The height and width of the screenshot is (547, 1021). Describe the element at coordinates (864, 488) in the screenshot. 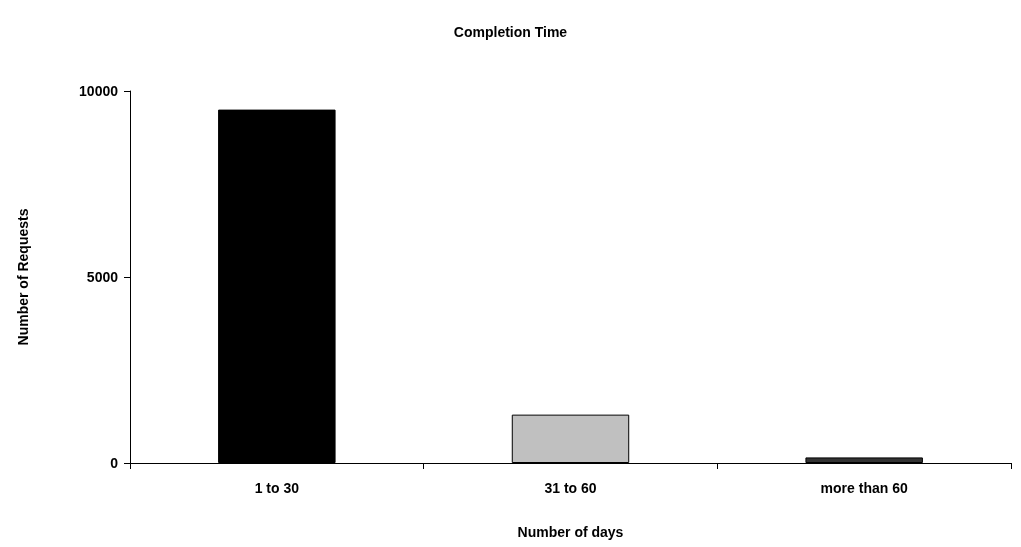

I see `x-tick-label: more than 60` at that location.